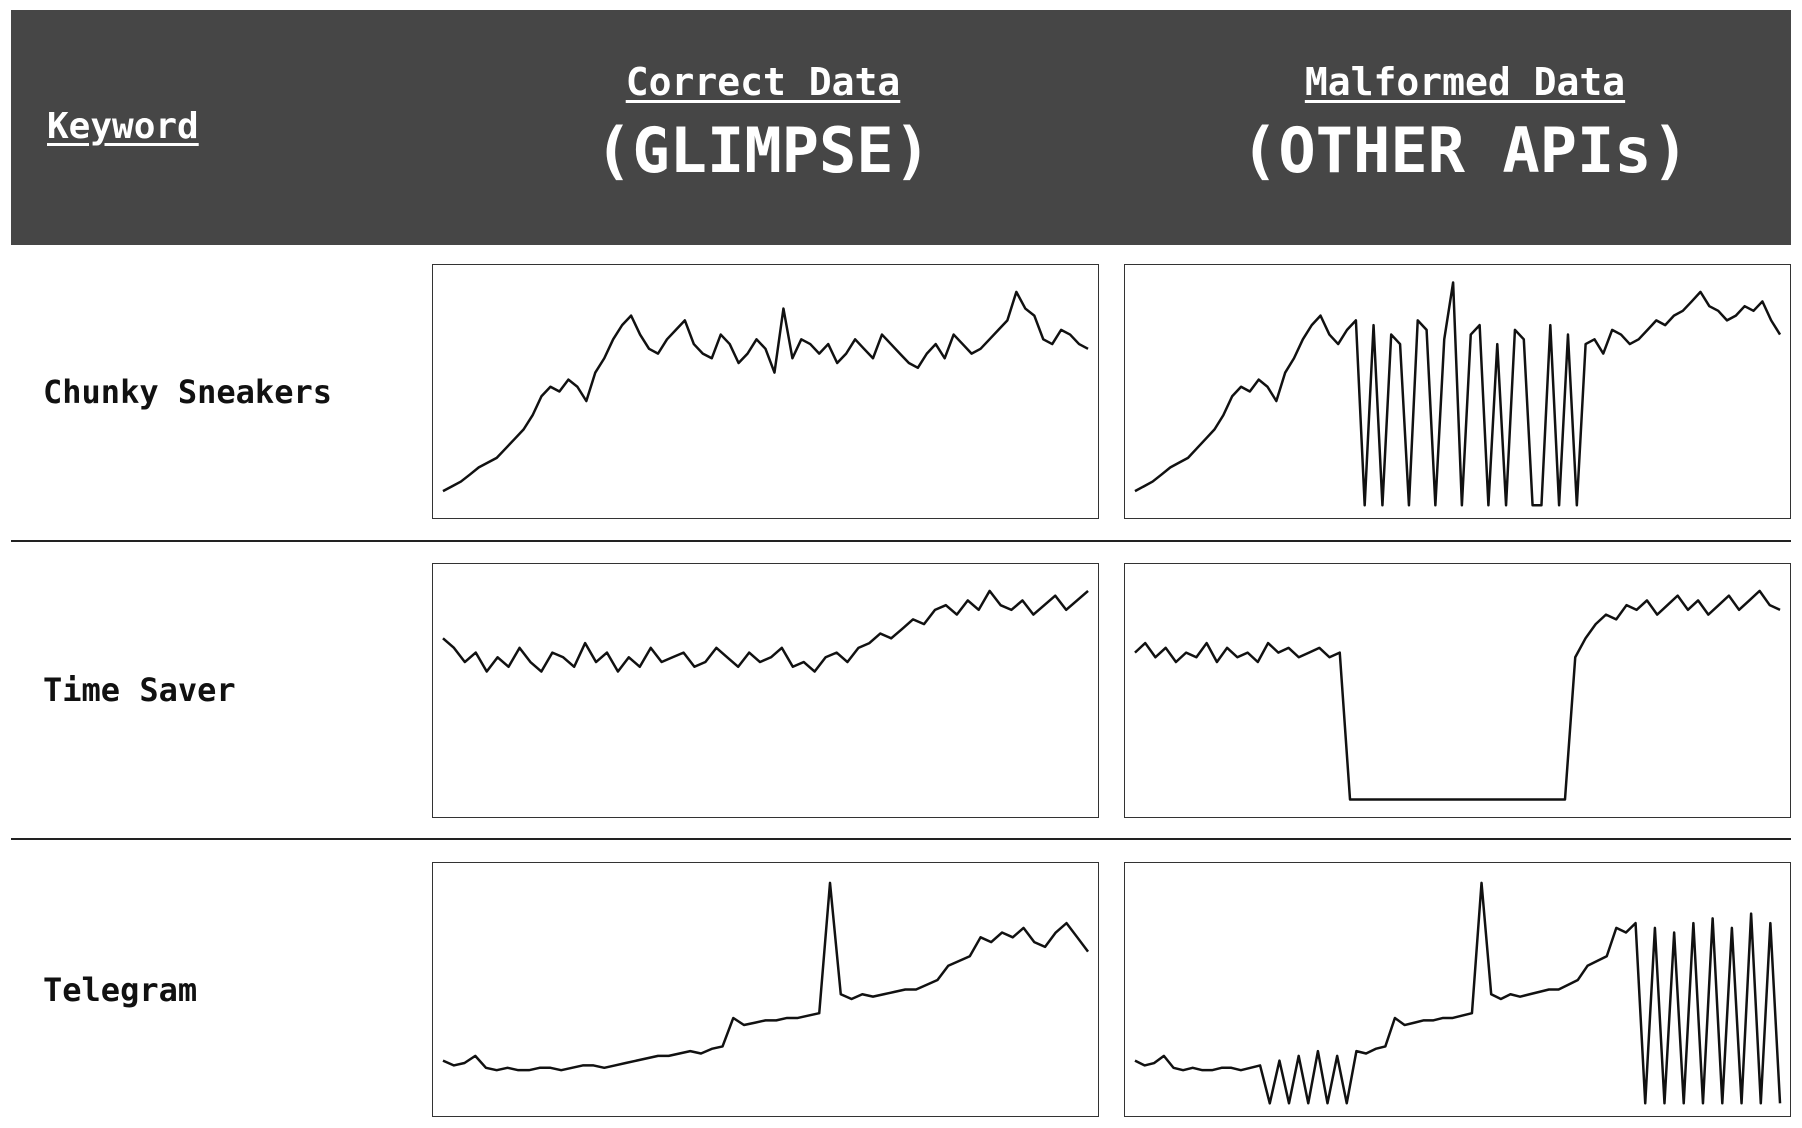 The image size is (1802, 1128). What do you see at coordinates (123, 126) in the screenshot?
I see `keyword-column-header: Keyword` at bounding box center [123, 126].